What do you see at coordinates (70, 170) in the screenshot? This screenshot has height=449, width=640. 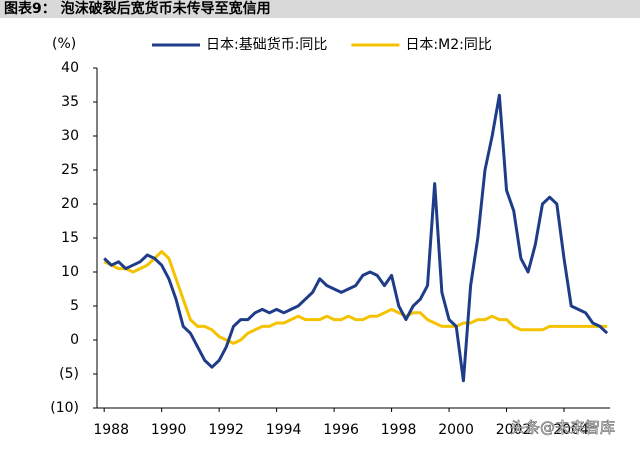 I see `y-tick-label: 25` at bounding box center [70, 170].